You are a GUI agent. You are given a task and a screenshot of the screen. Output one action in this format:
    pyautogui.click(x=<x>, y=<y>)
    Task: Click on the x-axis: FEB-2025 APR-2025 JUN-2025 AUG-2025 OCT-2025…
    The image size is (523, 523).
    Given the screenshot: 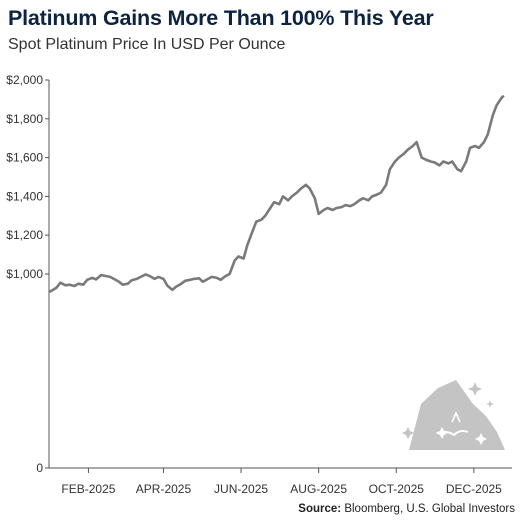 What is the action you would take?
    pyautogui.click(x=281, y=482)
    